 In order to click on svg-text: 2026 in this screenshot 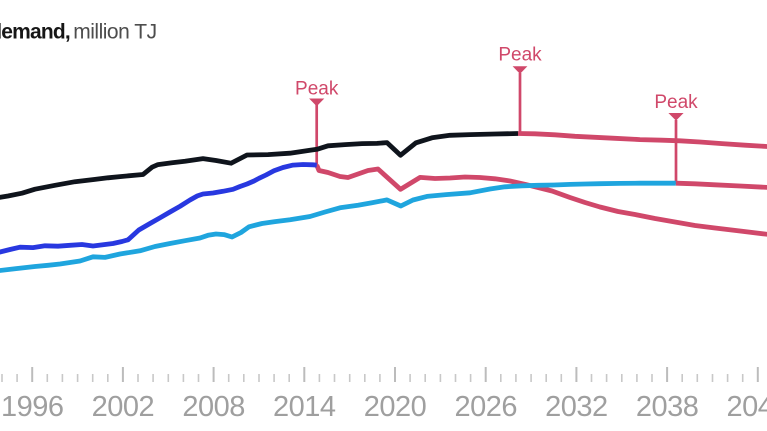, I will do `click(485, 407)`.